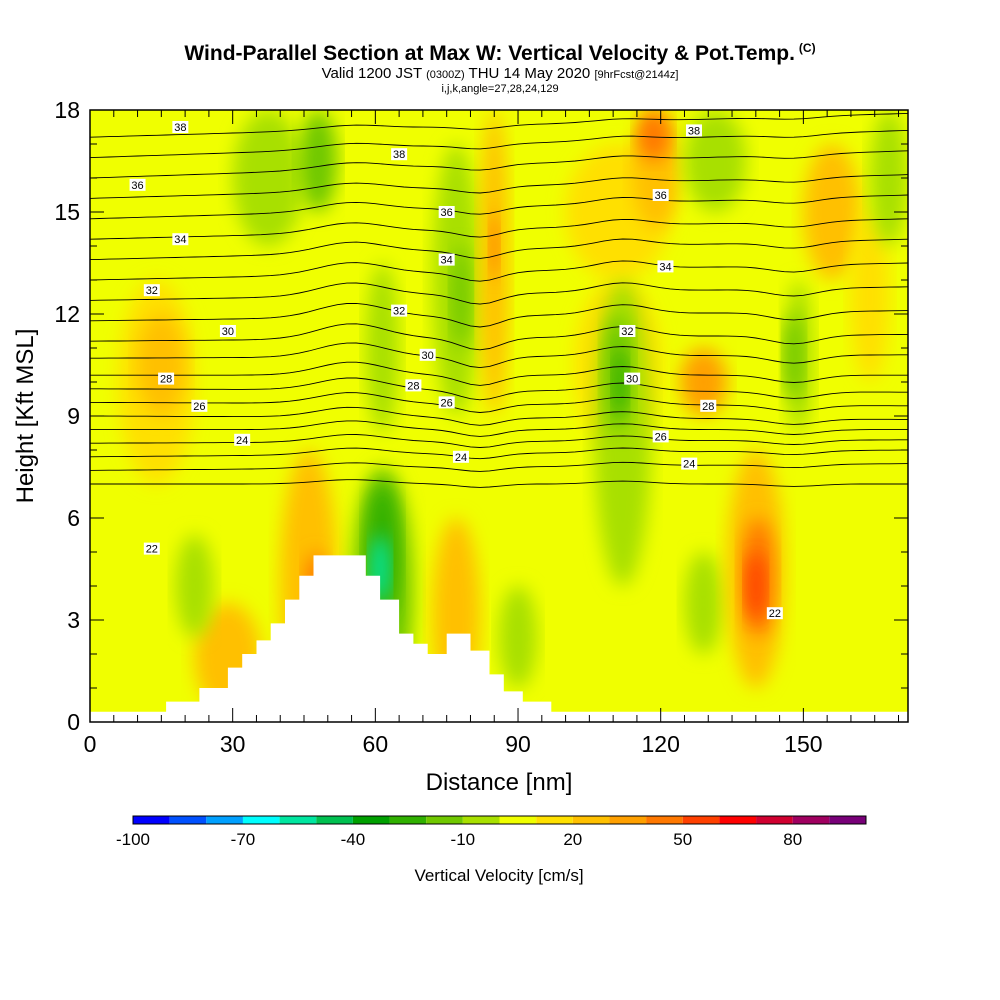  What do you see at coordinates (233, 744) in the screenshot?
I see `x-tick-label: 30` at bounding box center [233, 744].